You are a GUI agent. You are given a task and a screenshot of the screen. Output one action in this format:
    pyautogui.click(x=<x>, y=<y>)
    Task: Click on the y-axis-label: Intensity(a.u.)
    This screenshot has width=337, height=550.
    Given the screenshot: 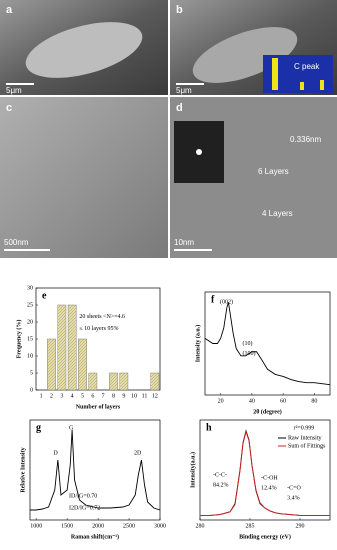 What is the action you would take?
    pyautogui.click(x=192, y=470)
    